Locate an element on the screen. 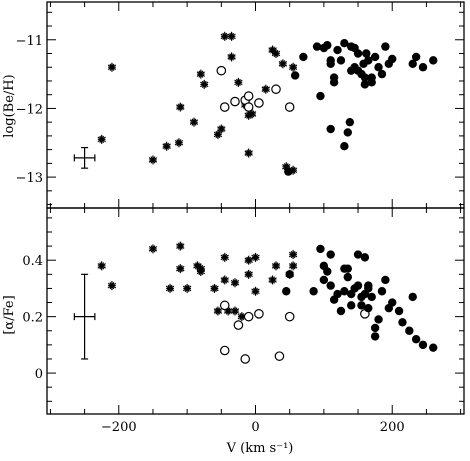 The height and width of the screenshot is (461, 470). x-tick-label: 0 is located at coordinates (255, 427).